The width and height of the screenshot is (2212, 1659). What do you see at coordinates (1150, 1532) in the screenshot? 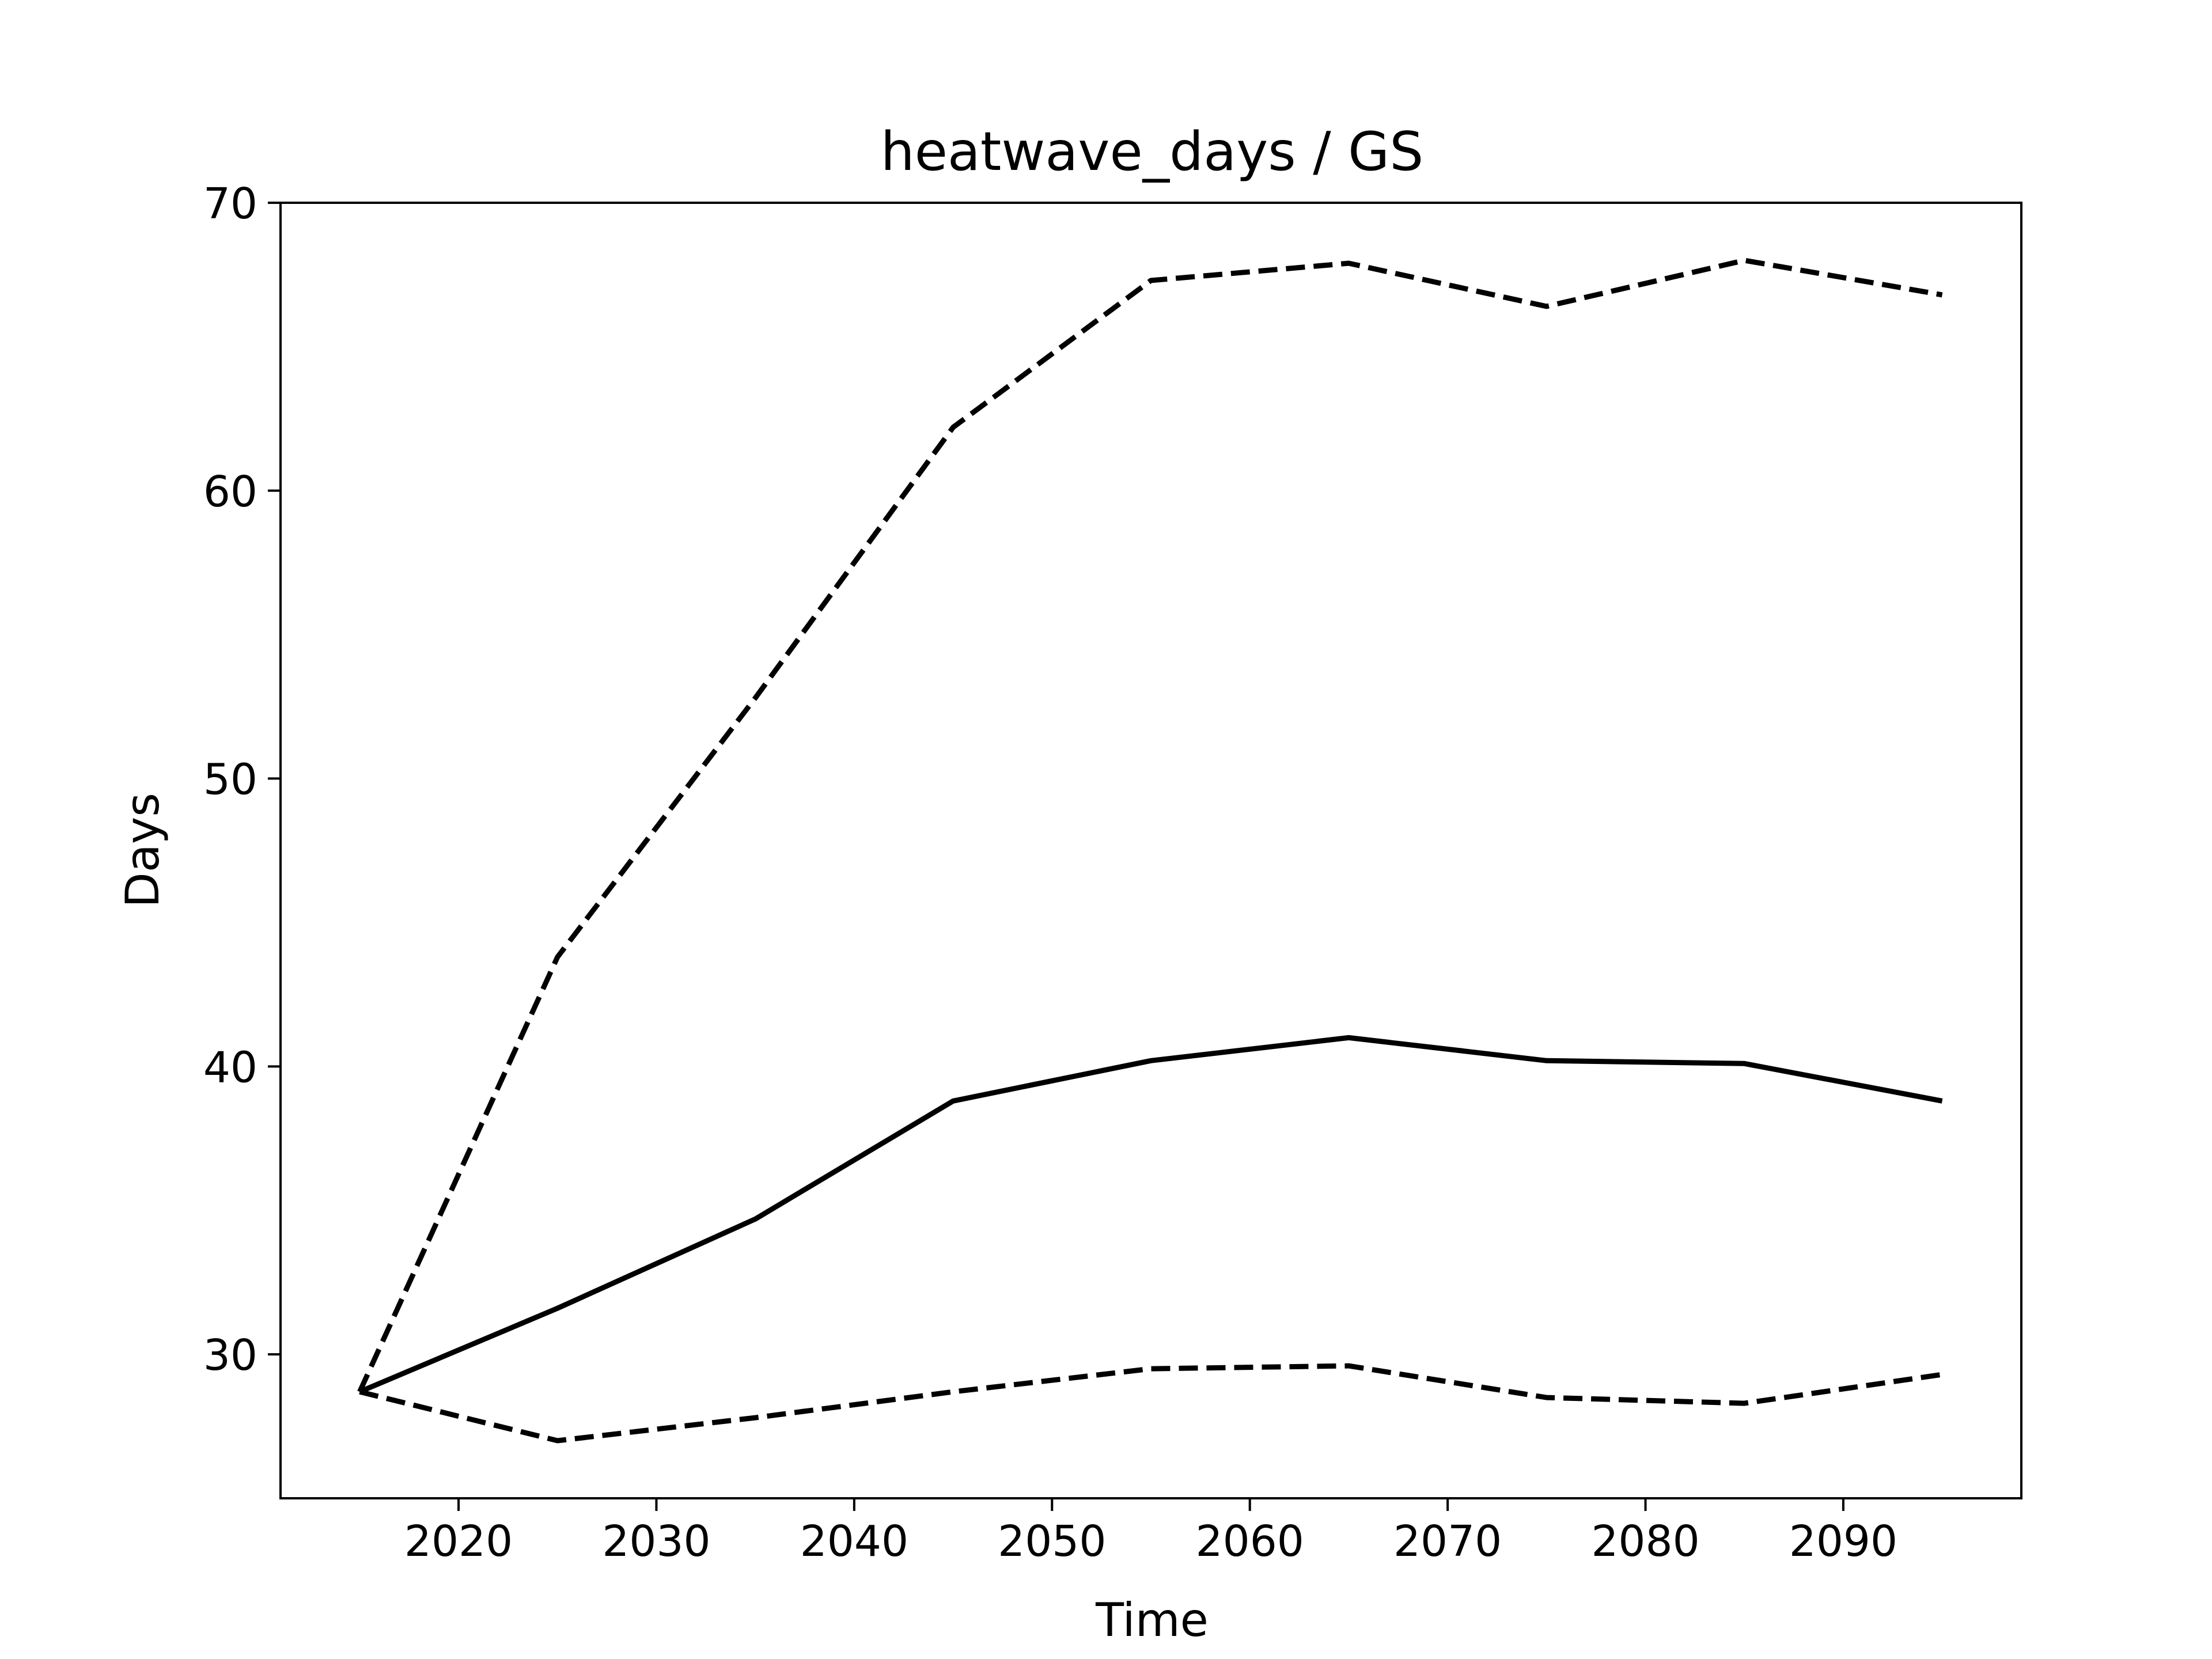
I see `x-ticks: 2020 2030 2040 2050 2060 2070 2080 2090` at bounding box center [1150, 1532].